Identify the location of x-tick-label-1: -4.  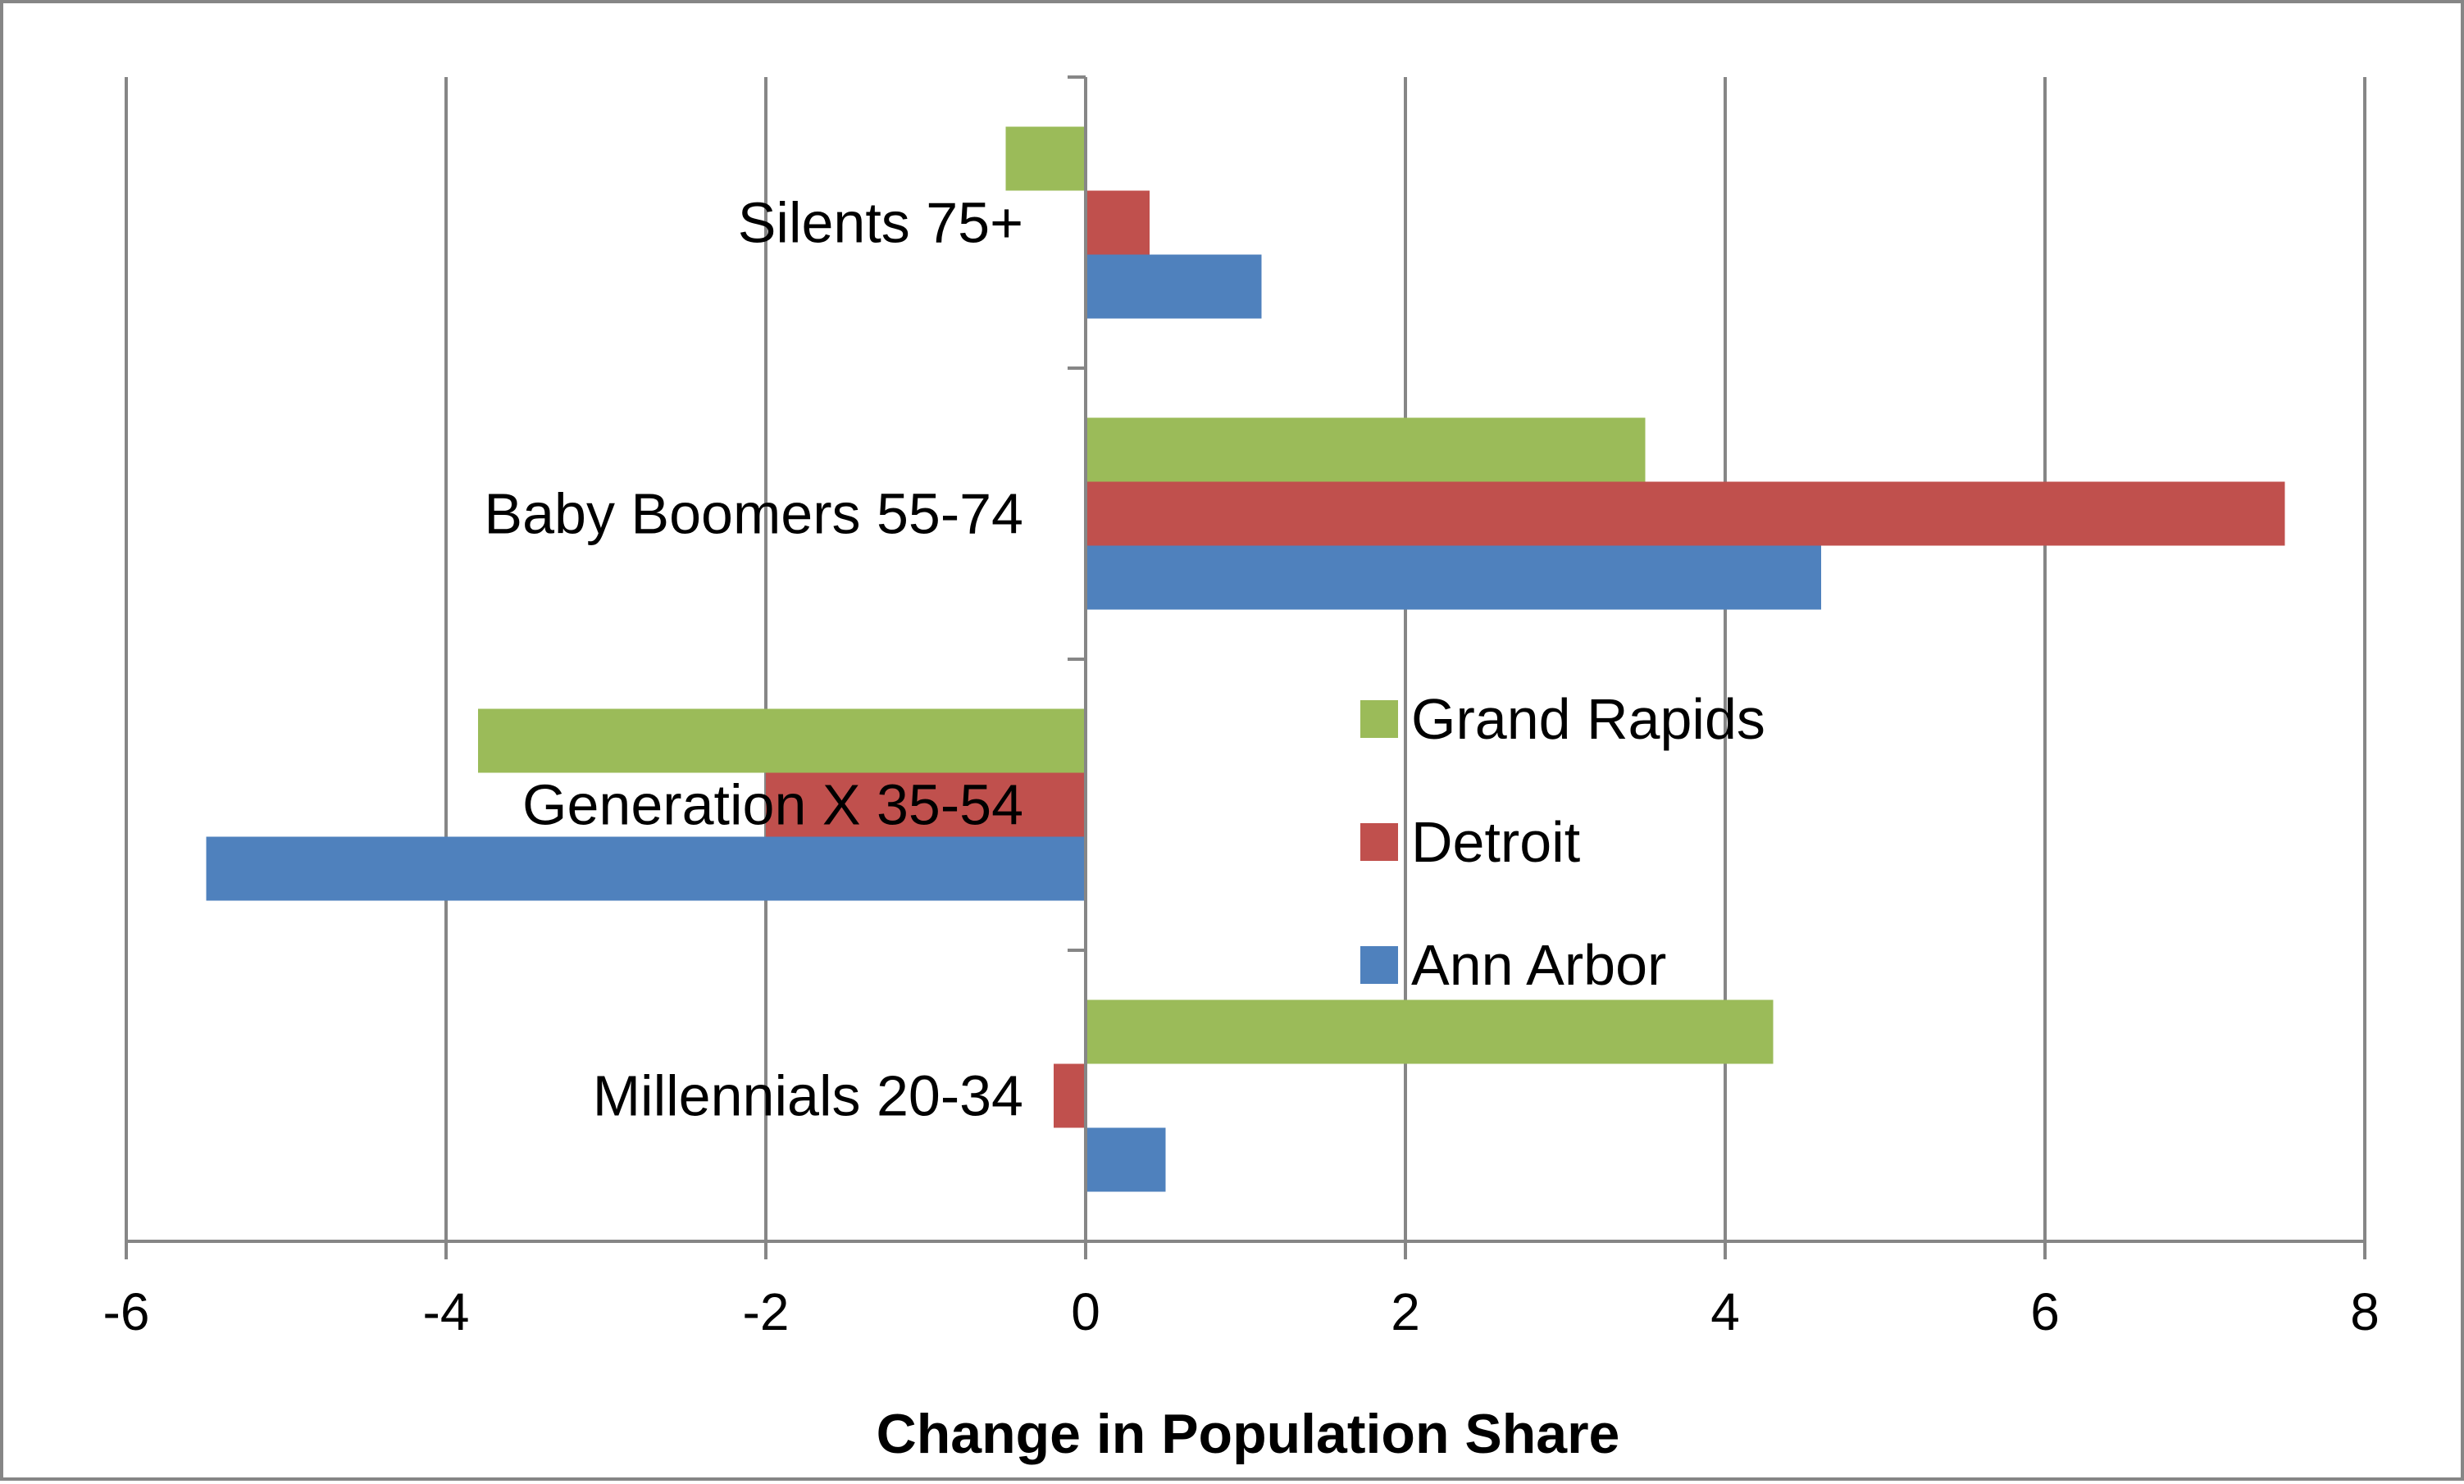
(446, 1311).